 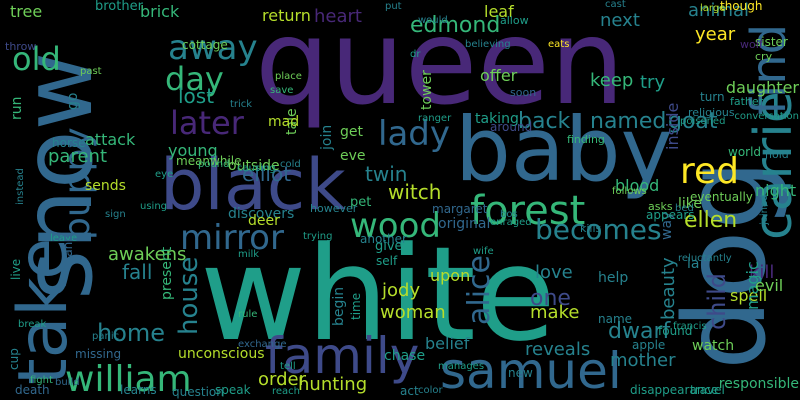 I want to click on word-another: another, so click(x=383, y=238).